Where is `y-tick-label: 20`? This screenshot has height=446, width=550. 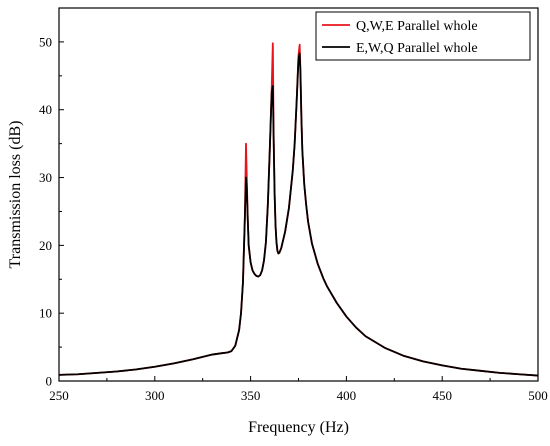
y-tick-label: 20 is located at coordinates (45, 245).